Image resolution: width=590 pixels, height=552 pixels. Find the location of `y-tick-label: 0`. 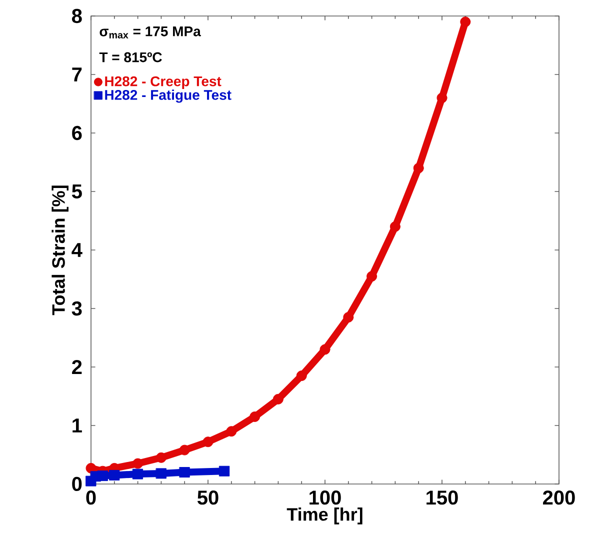

y-tick-label: 0 is located at coordinates (77, 484).